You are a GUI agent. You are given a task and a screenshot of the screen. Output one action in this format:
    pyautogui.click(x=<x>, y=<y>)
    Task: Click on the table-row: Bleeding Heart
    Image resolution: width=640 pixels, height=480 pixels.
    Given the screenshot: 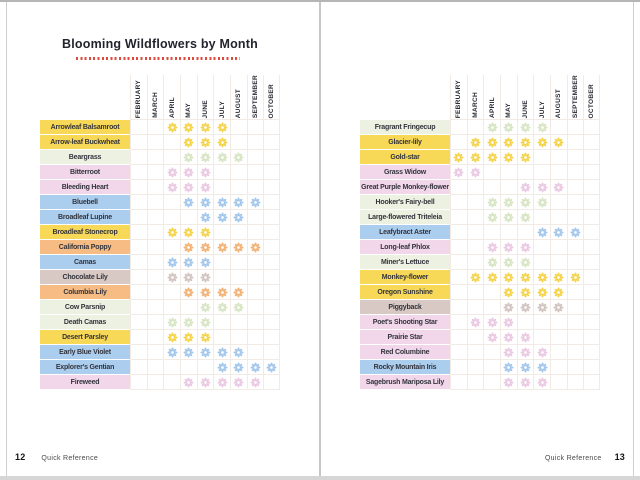 What is the action you would take?
    pyautogui.click(x=160, y=187)
    